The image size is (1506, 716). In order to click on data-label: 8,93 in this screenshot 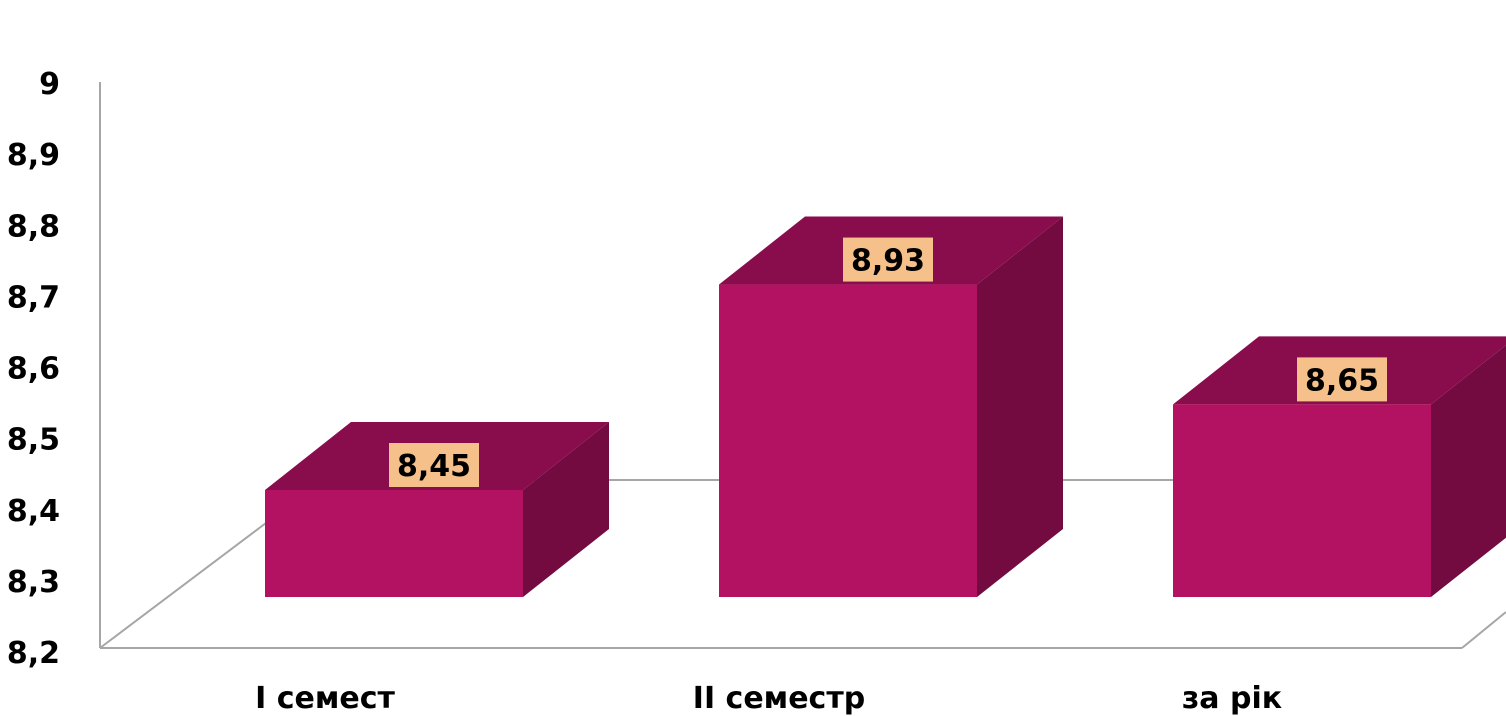, I will do `click(888, 259)`.